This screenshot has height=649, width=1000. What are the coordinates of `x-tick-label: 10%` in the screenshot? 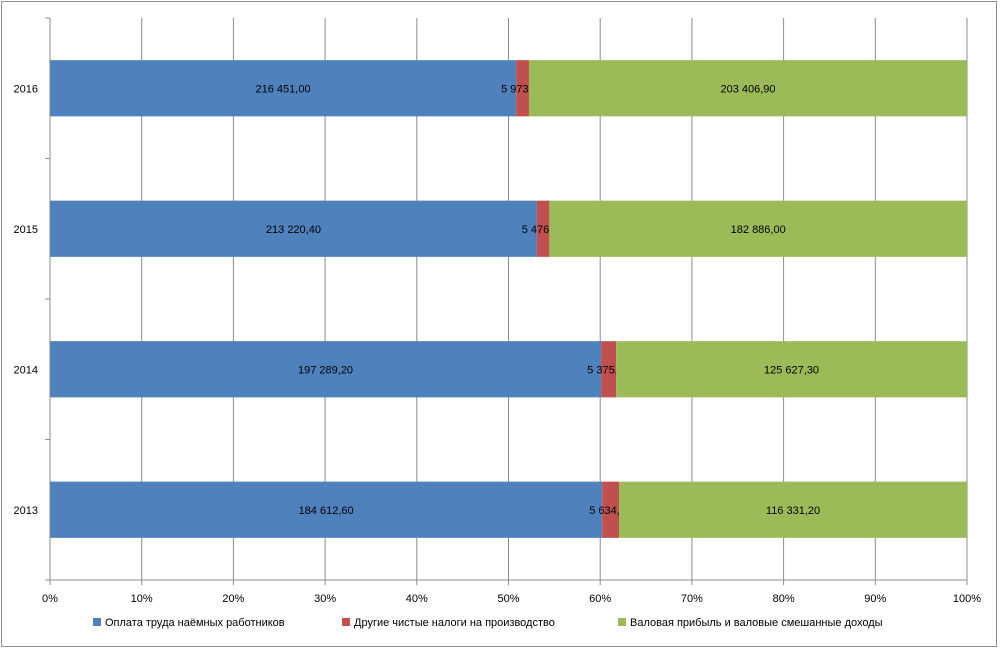 It's located at (142, 599).